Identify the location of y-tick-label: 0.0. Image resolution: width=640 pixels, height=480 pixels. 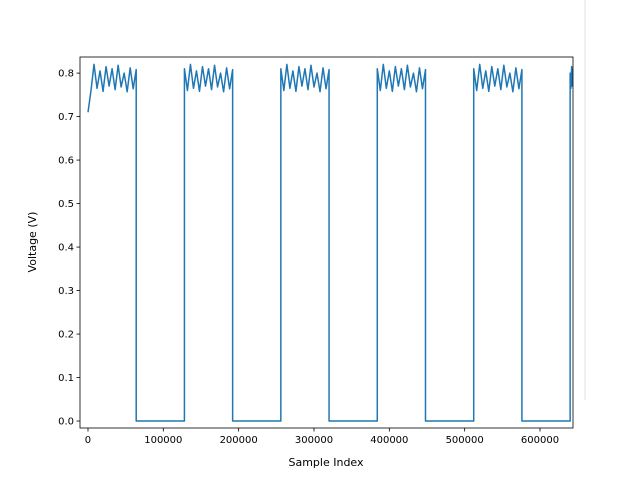
(66, 422).